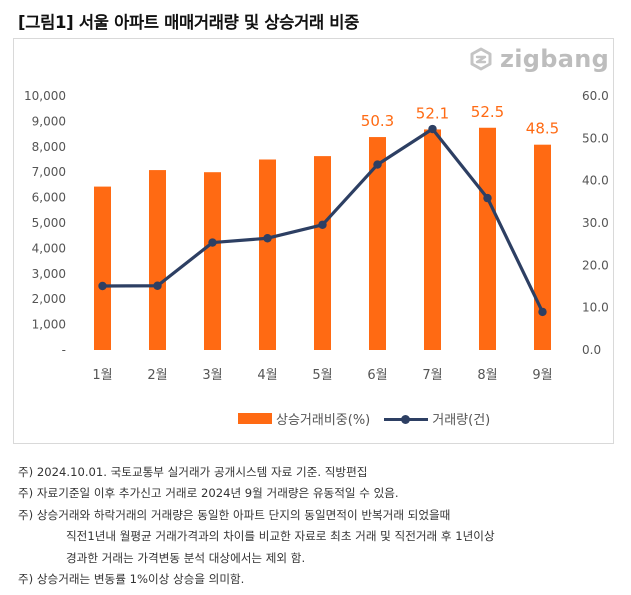  I want to click on right-axis-tick-label: 60.0, so click(595, 96).